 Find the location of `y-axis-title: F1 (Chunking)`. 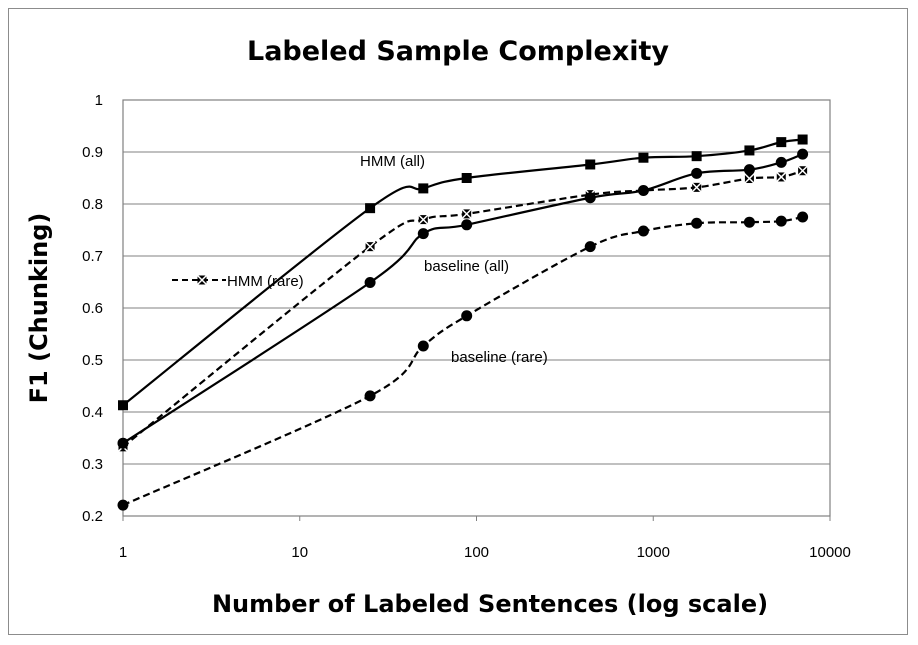

y-axis-title: F1 (Chunking) is located at coordinates (39, 308).